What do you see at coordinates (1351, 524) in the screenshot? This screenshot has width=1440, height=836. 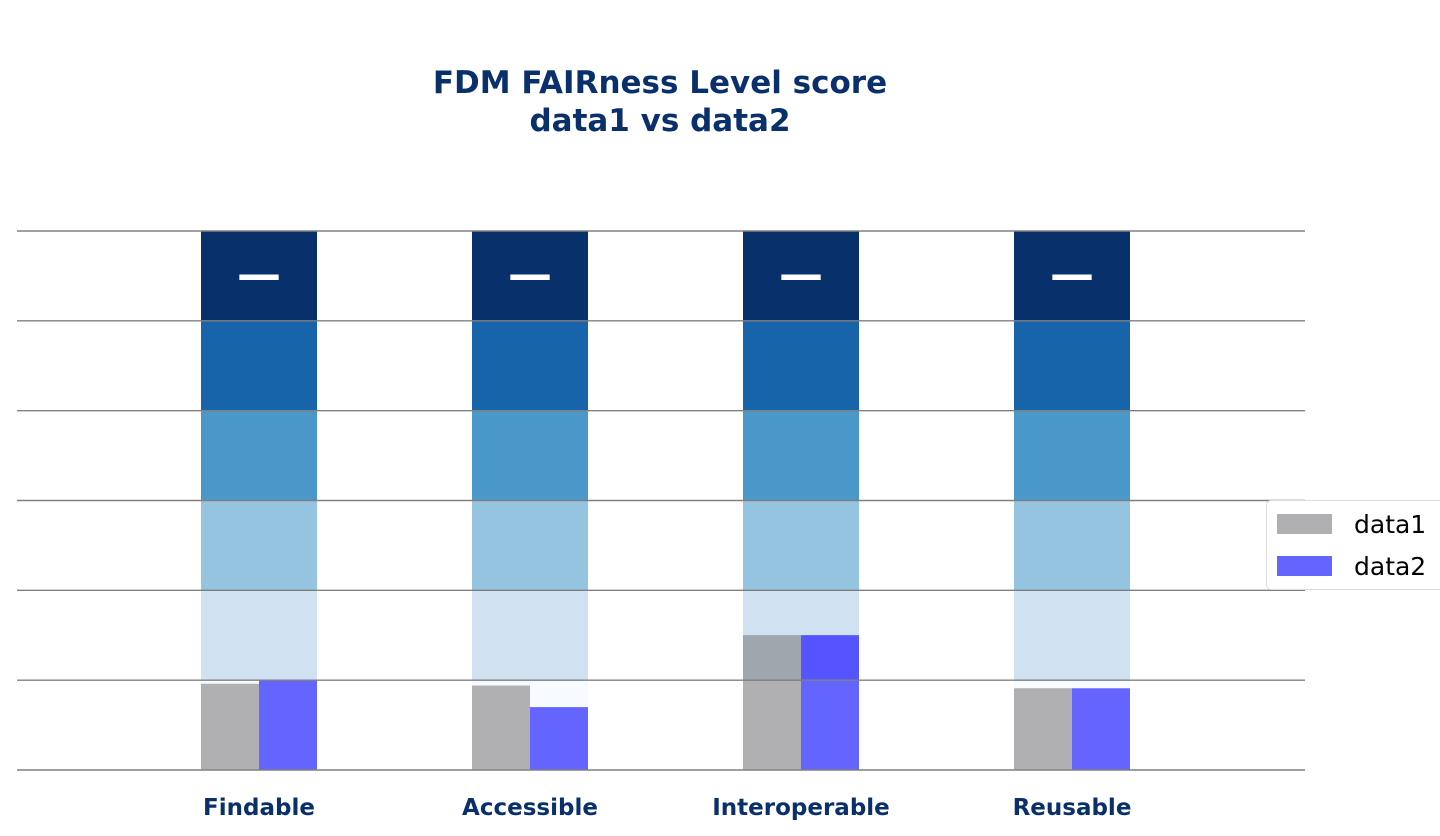 I see `legend-item-data1: data1` at bounding box center [1351, 524].